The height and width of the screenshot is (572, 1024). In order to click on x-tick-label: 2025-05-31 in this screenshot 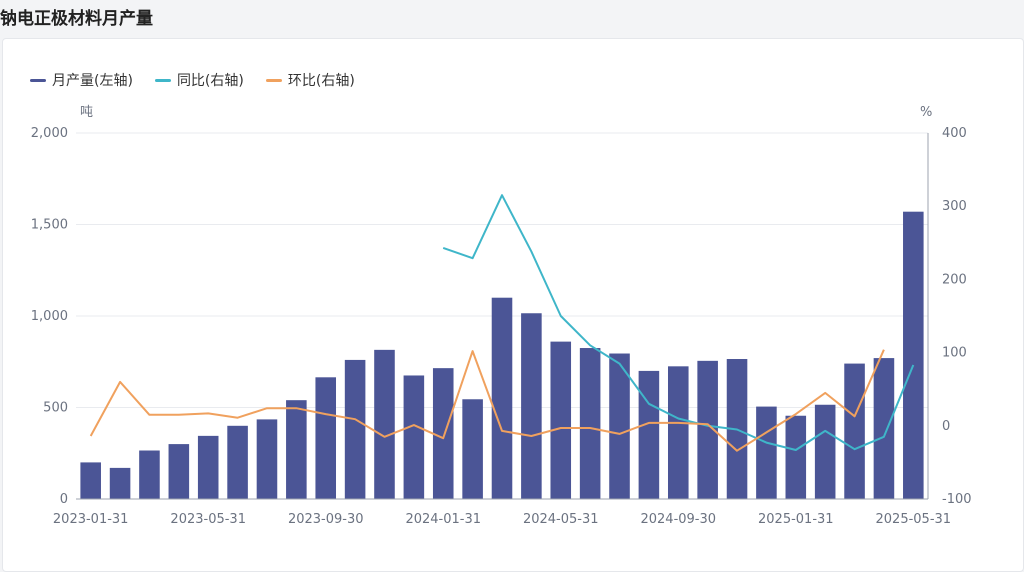, I will do `click(914, 519)`.